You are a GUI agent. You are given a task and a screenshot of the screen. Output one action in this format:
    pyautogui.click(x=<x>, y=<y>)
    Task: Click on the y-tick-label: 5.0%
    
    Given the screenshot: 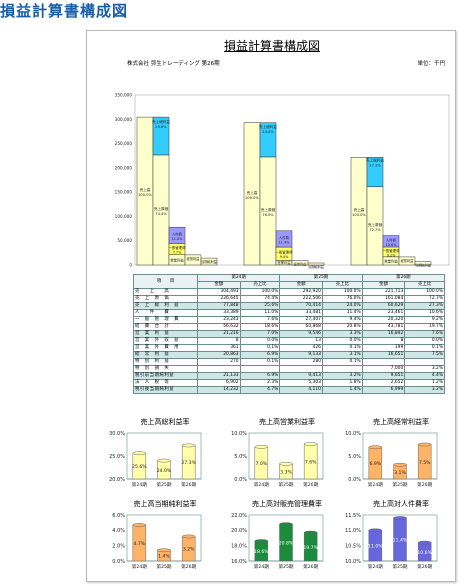 What is the action you would take?
    pyautogui.click(x=240, y=457)
    